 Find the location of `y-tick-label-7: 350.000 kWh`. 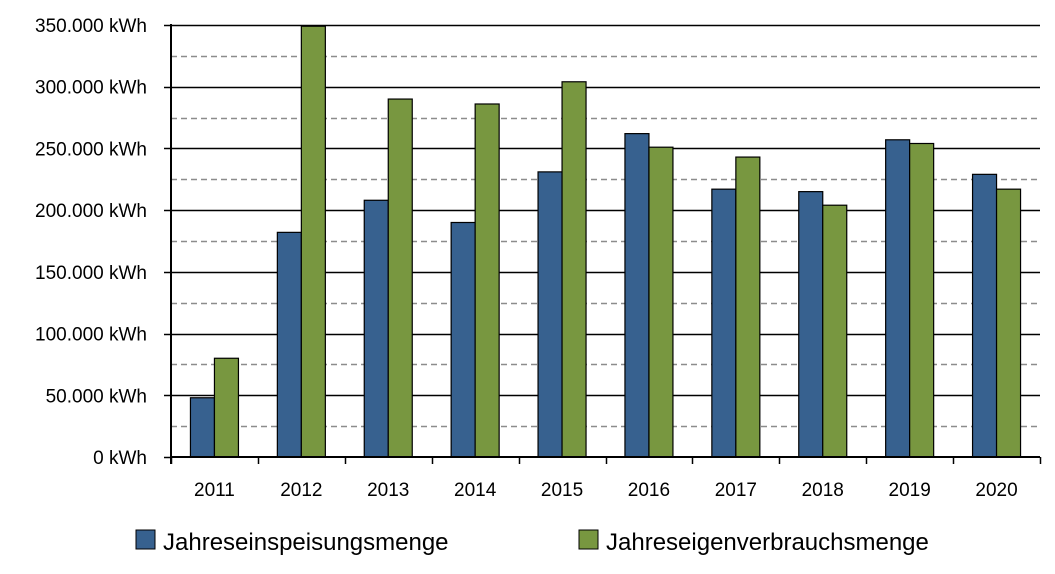

y-tick-label-7: 350.000 kWh is located at coordinates (91, 26).